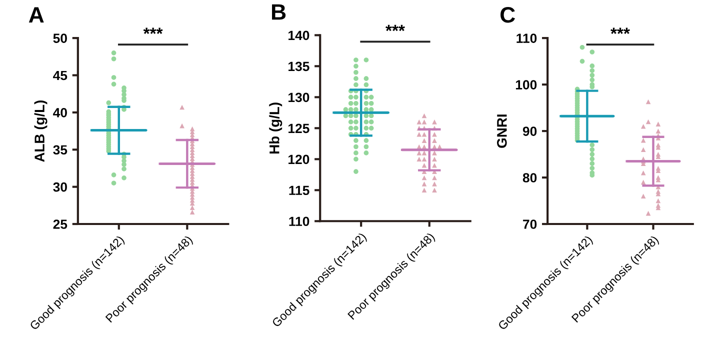 The image size is (702, 359). Describe the element at coordinates (530, 224) in the screenshot. I see `y-tick-label: 70` at that location.